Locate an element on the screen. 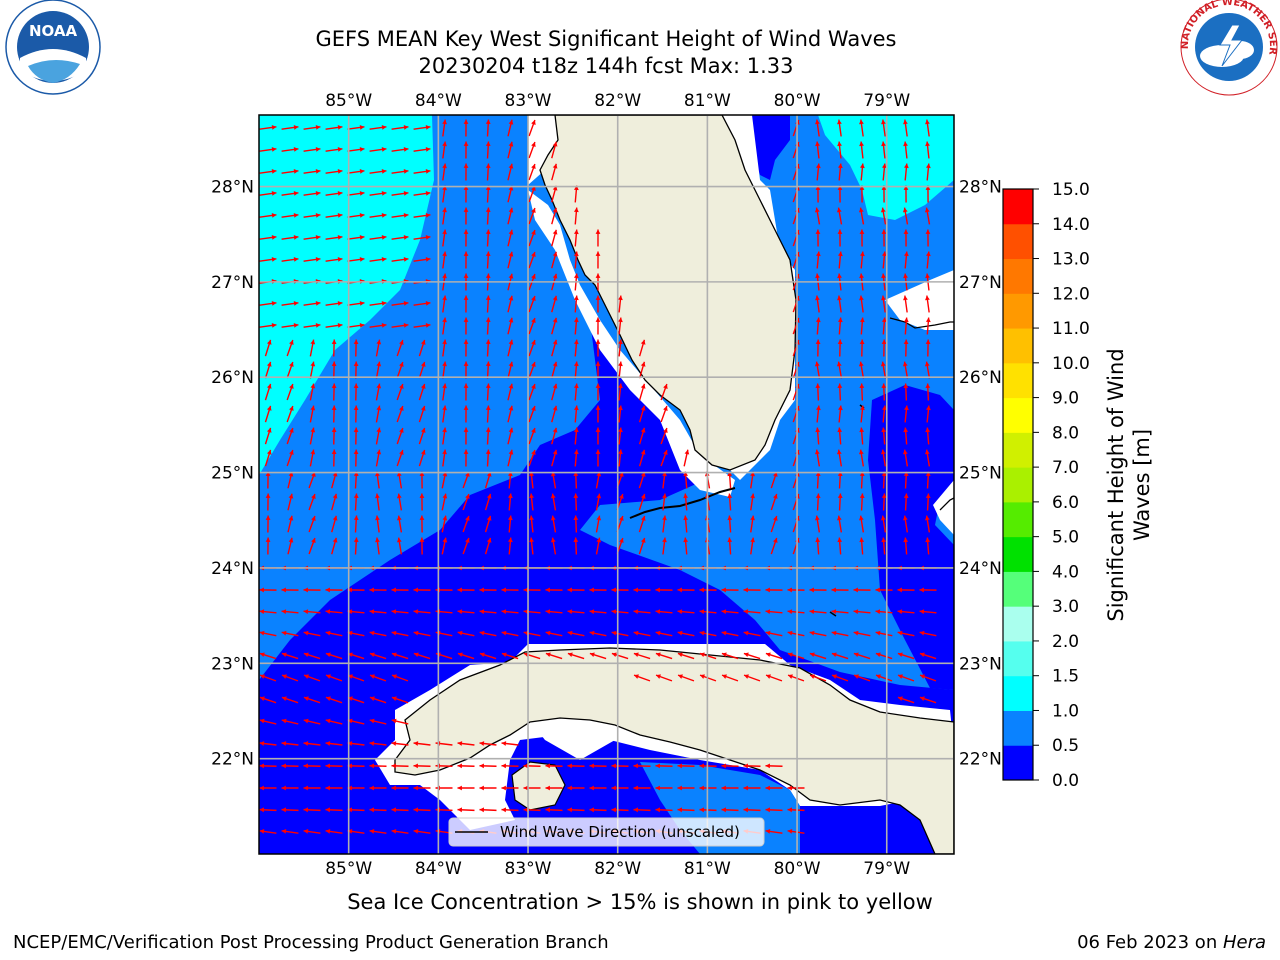  lat-tick-right-5: 23°N is located at coordinates (980, 664).